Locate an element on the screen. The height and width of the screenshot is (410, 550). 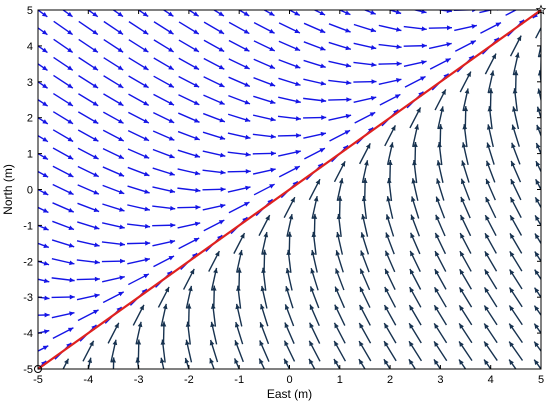
y-tick-label: -3 is located at coordinates (28, 298).